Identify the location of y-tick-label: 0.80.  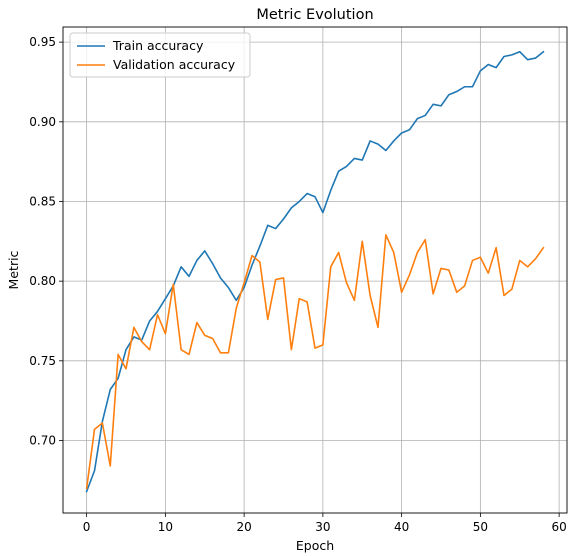
(42, 281).